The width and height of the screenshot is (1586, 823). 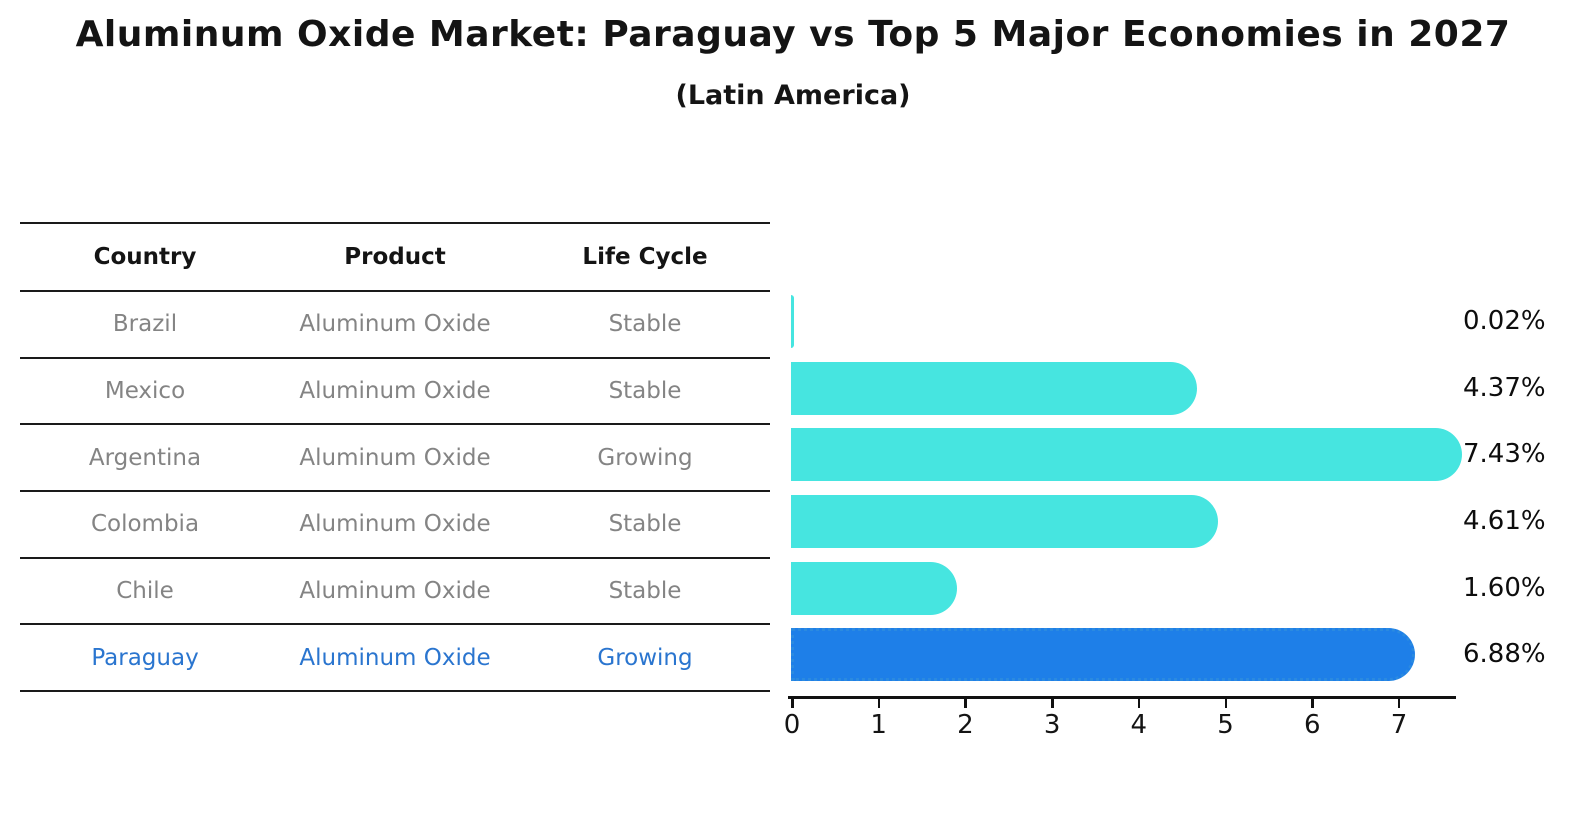 What do you see at coordinates (1504, 520) in the screenshot?
I see `value-label-colombia: 4.61%` at bounding box center [1504, 520].